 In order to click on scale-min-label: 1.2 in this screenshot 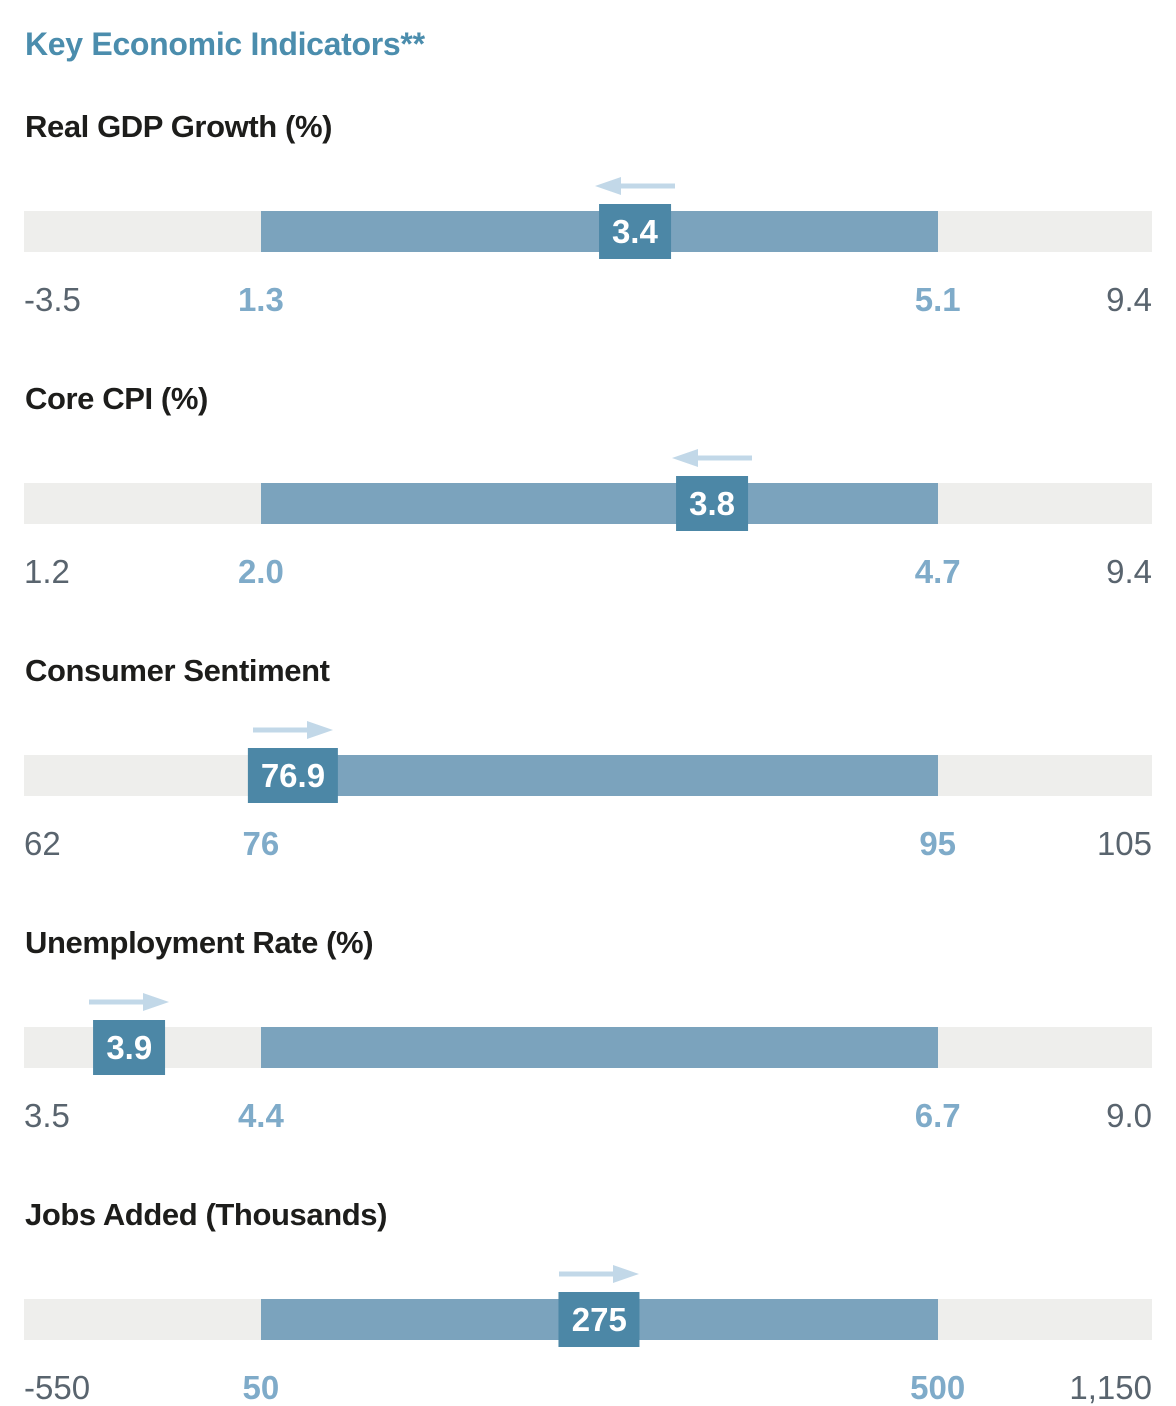, I will do `click(47, 571)`.